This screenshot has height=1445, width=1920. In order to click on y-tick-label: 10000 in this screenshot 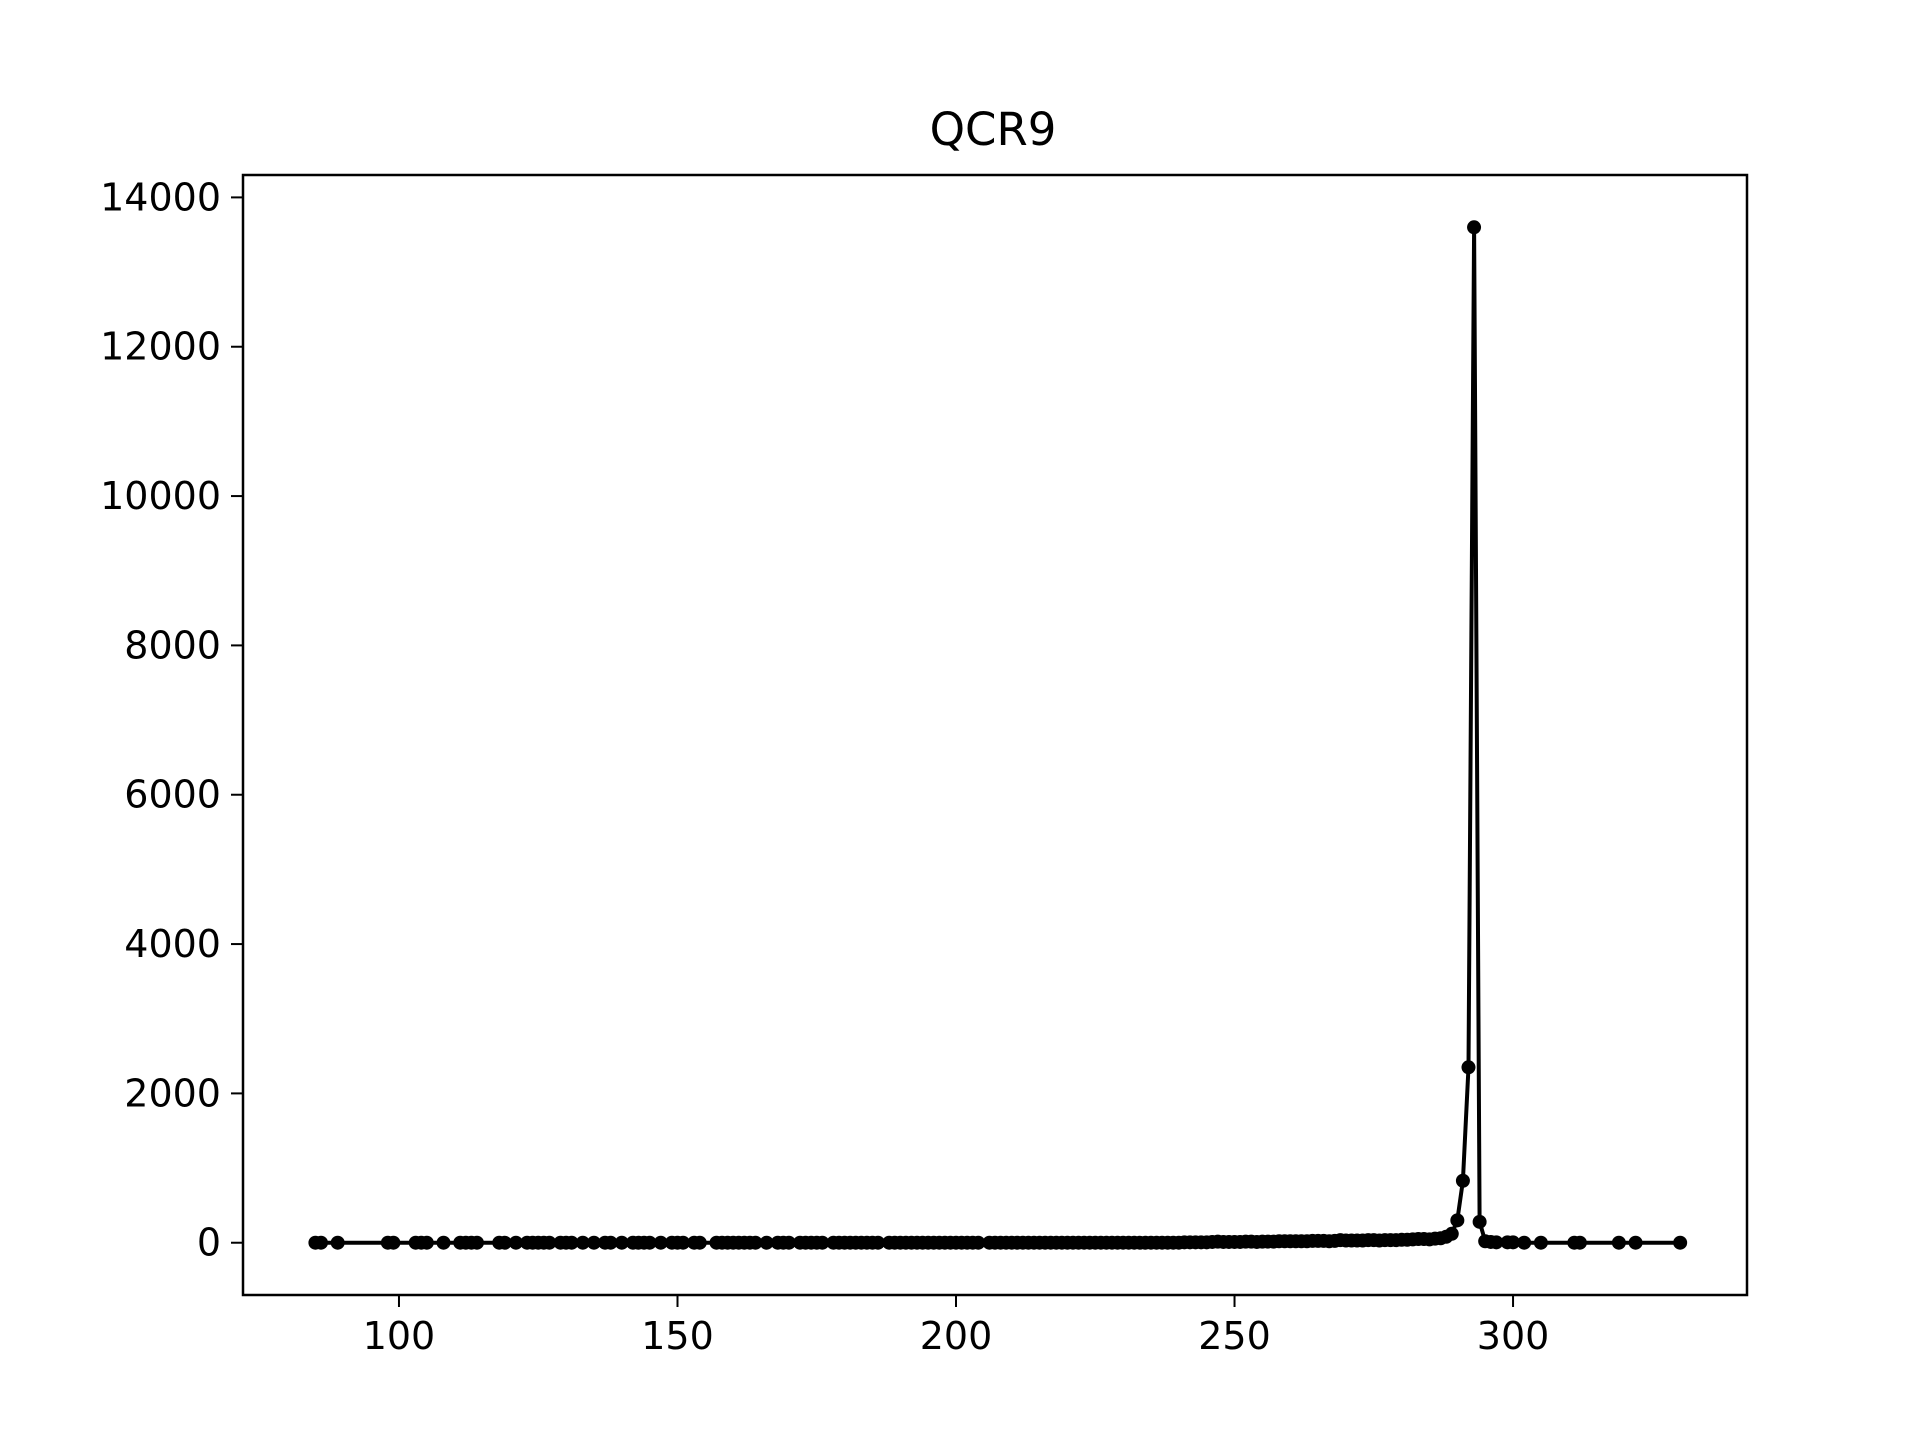, I will do `click(160, 496)`.